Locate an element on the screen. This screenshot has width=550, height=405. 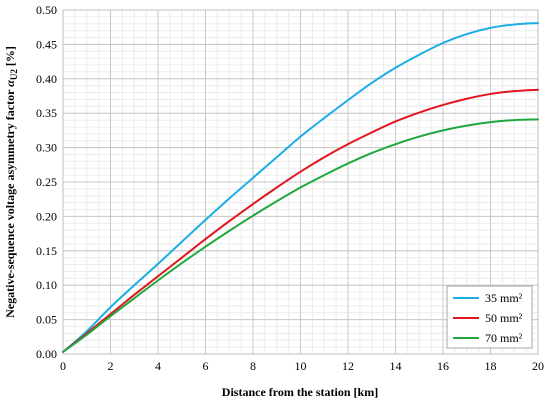
x-tick-label: 10 is located at coordinates (301, 366).